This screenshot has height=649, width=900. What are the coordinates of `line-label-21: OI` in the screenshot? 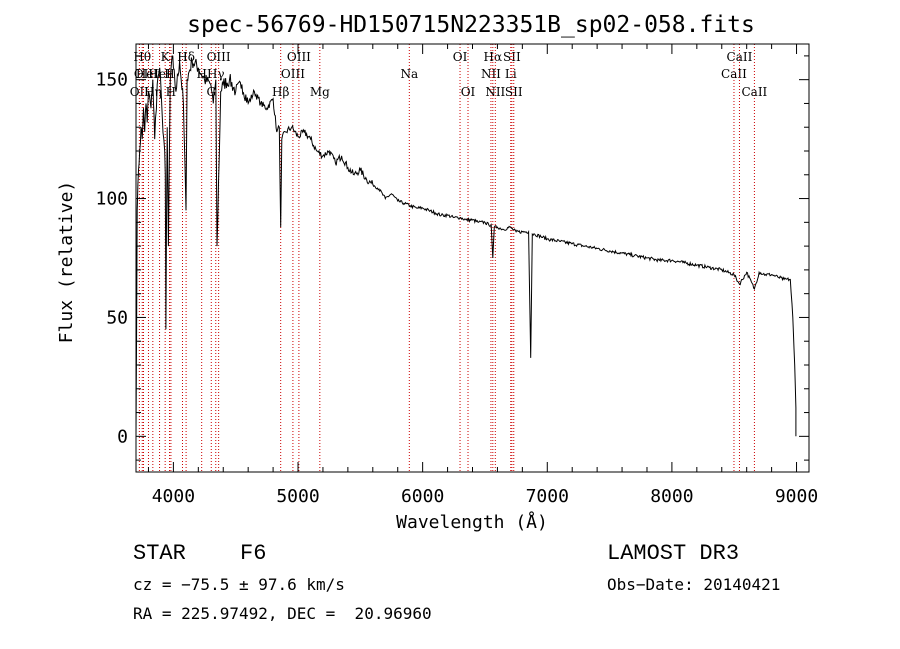 It's located at (468, 92).